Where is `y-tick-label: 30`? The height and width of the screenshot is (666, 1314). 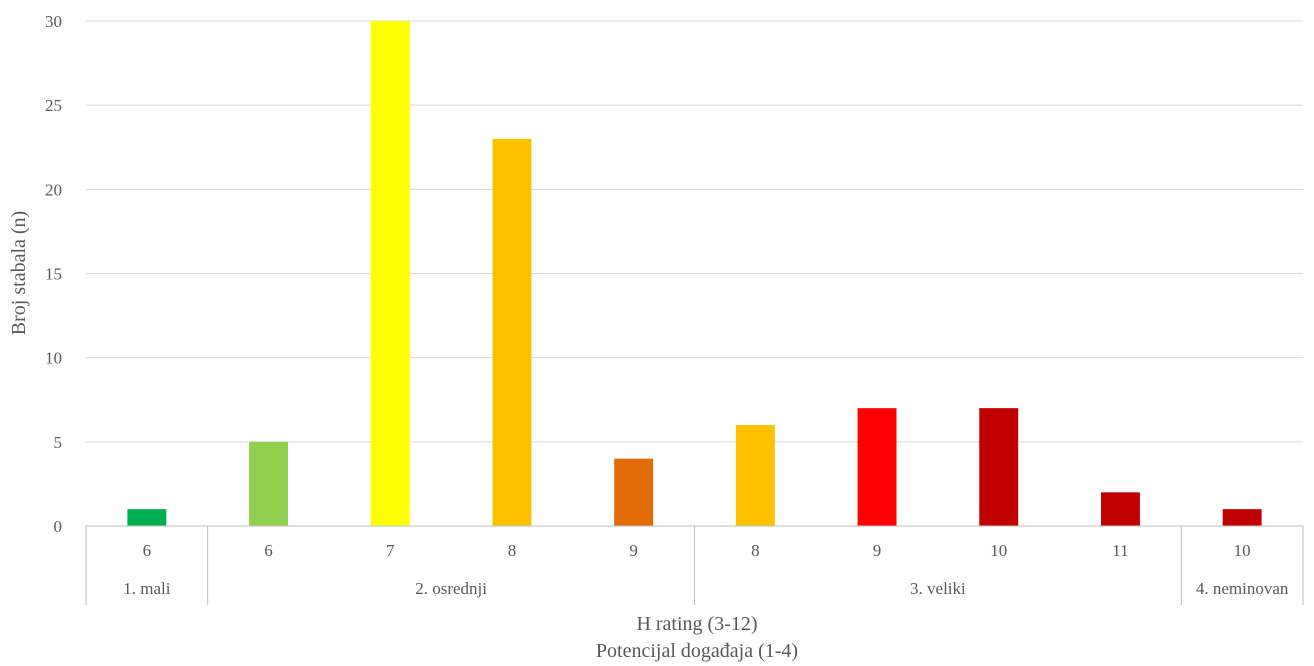
y-tick-label: 30 is located at coordinates (53, 21).